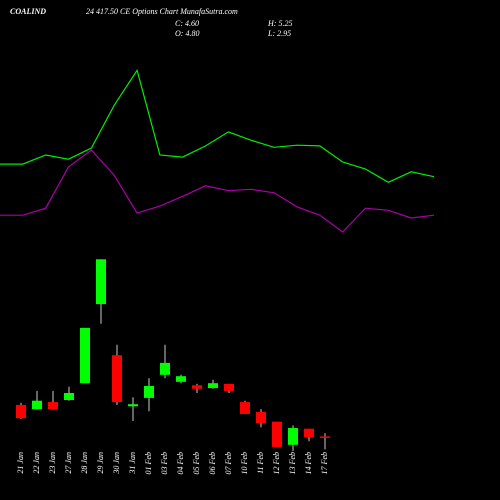  Describe the element at coordinates (28, 11) in the screenshot. I see `chart-title: COALIND` at that location.